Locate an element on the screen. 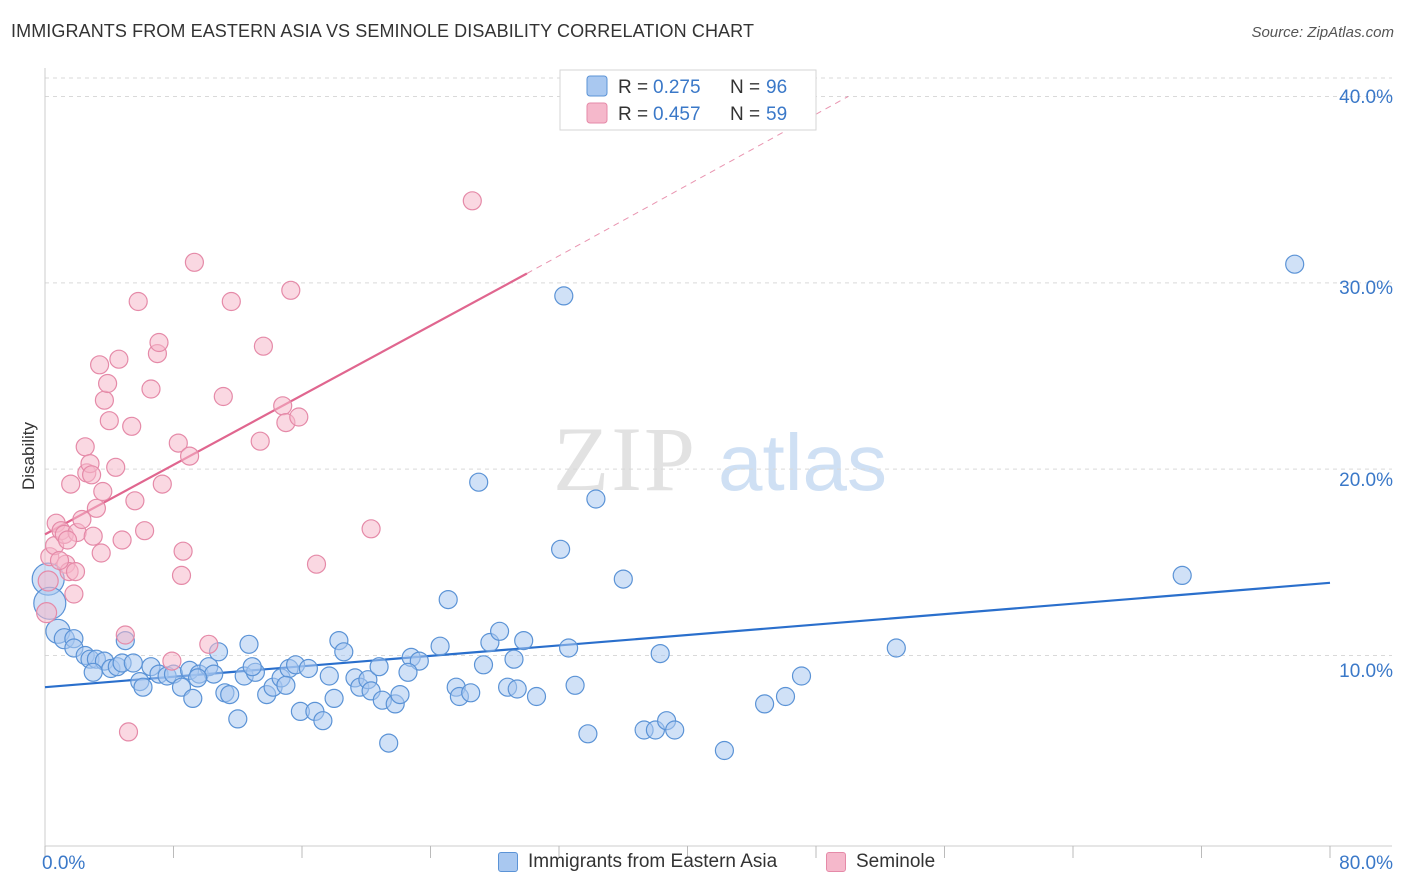 The width and height of the screenshot is (1406, 892). legend-label-eastern-asia: Immigrants from Eastern Asia is located at coordinates (653, 861).